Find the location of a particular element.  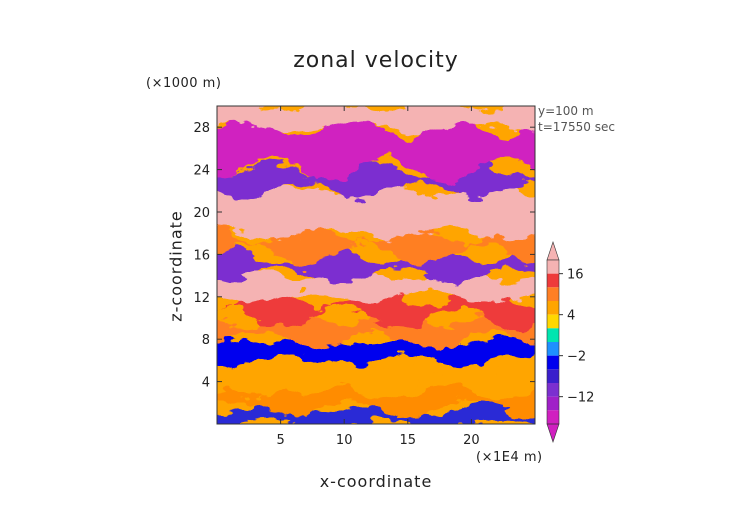

colorbar: 16 4 −2 −12 is located at coordinates (570, 342).